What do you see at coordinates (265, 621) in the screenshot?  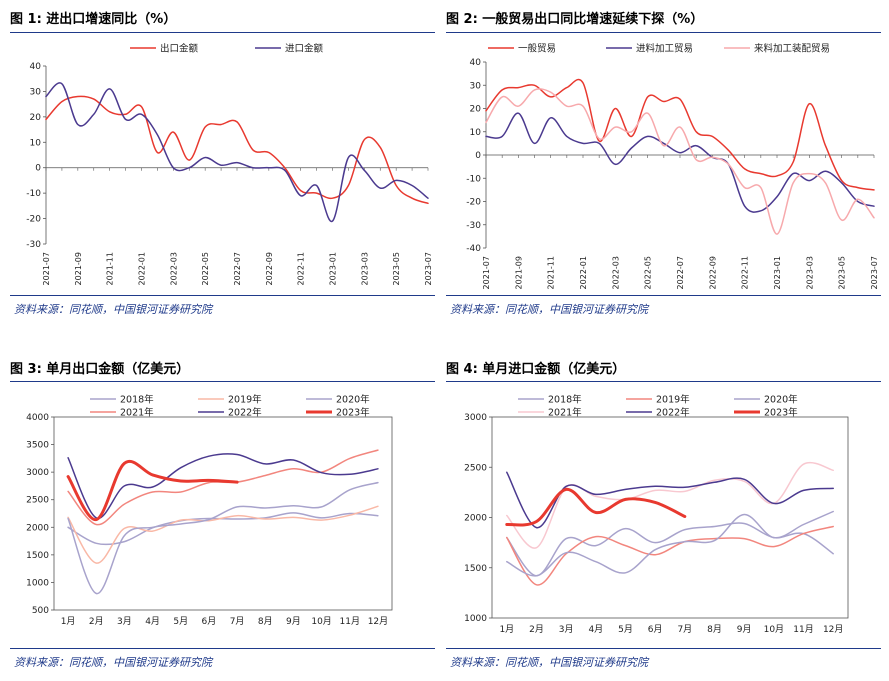 I see `x-tick-label: 8月` at bounding box center [265, 621].